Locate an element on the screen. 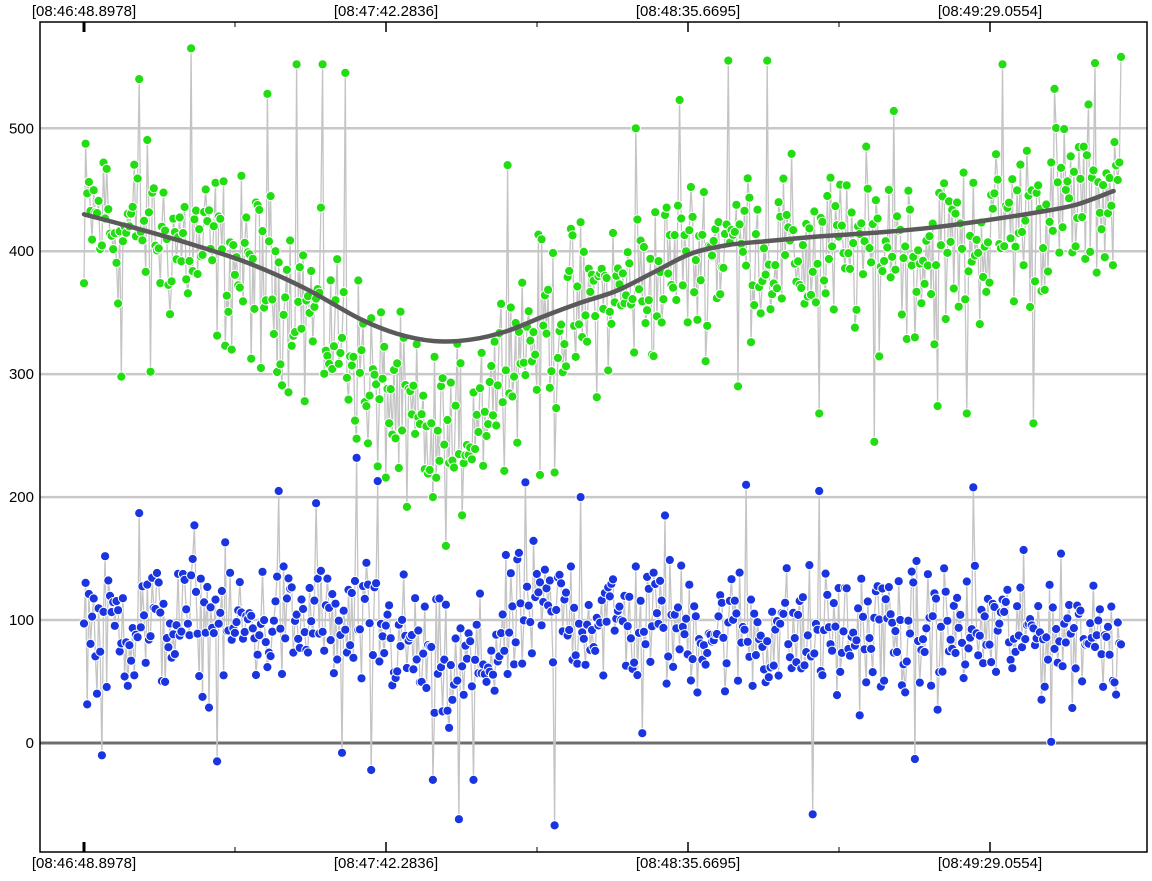 Image resolution: width=1152 pixels, height=881 pixels. y-tick-label: 0 is located at coordinates (30, 743).